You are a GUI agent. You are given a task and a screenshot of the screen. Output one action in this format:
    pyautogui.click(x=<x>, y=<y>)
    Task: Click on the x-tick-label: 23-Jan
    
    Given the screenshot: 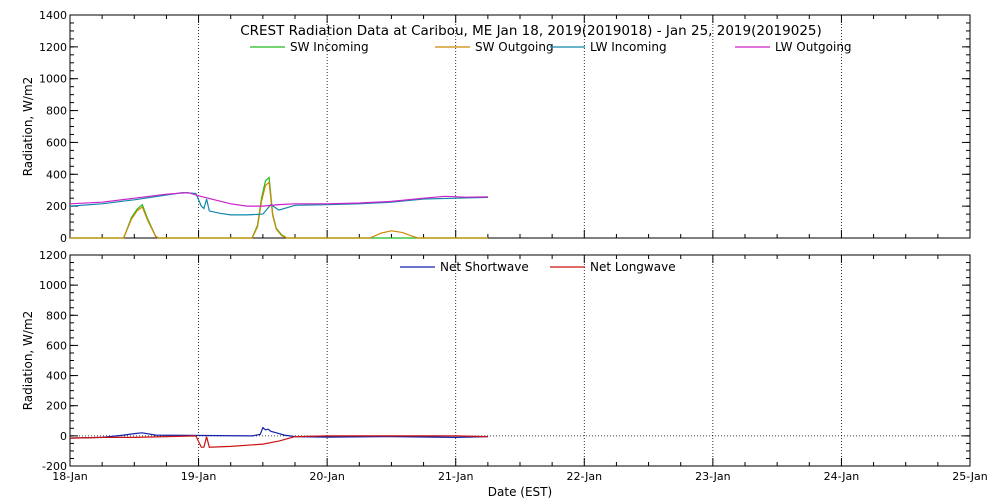 What is the action you would take?
    pyautogui.click(x=713, y=476)
    